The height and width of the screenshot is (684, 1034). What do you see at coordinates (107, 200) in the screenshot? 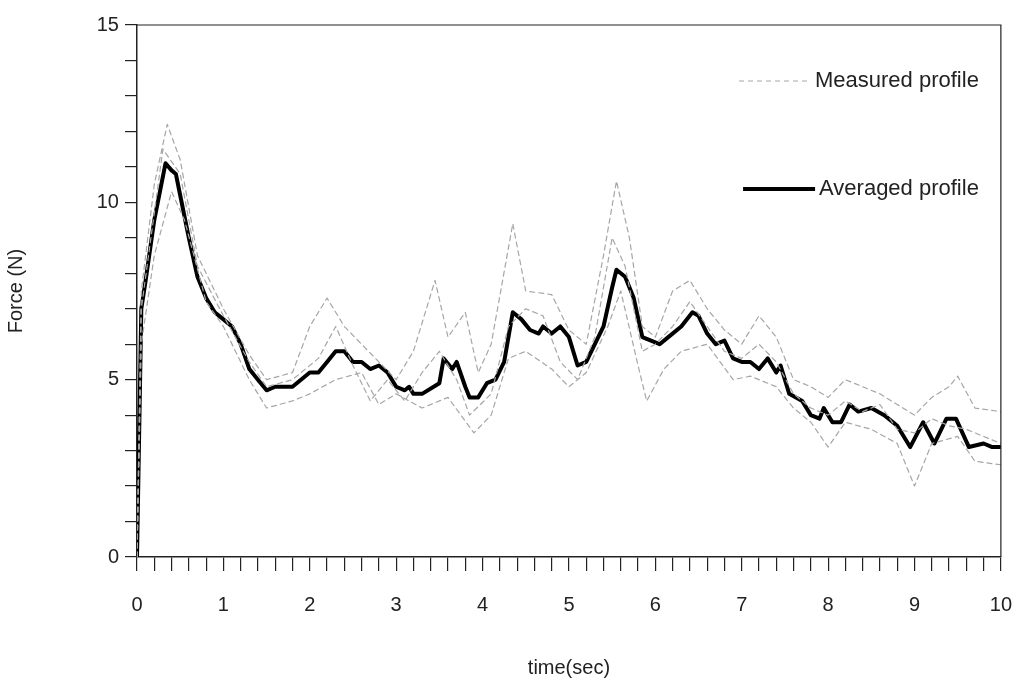
I see `y-tick-label: 10` at bounding box center [107, 200].